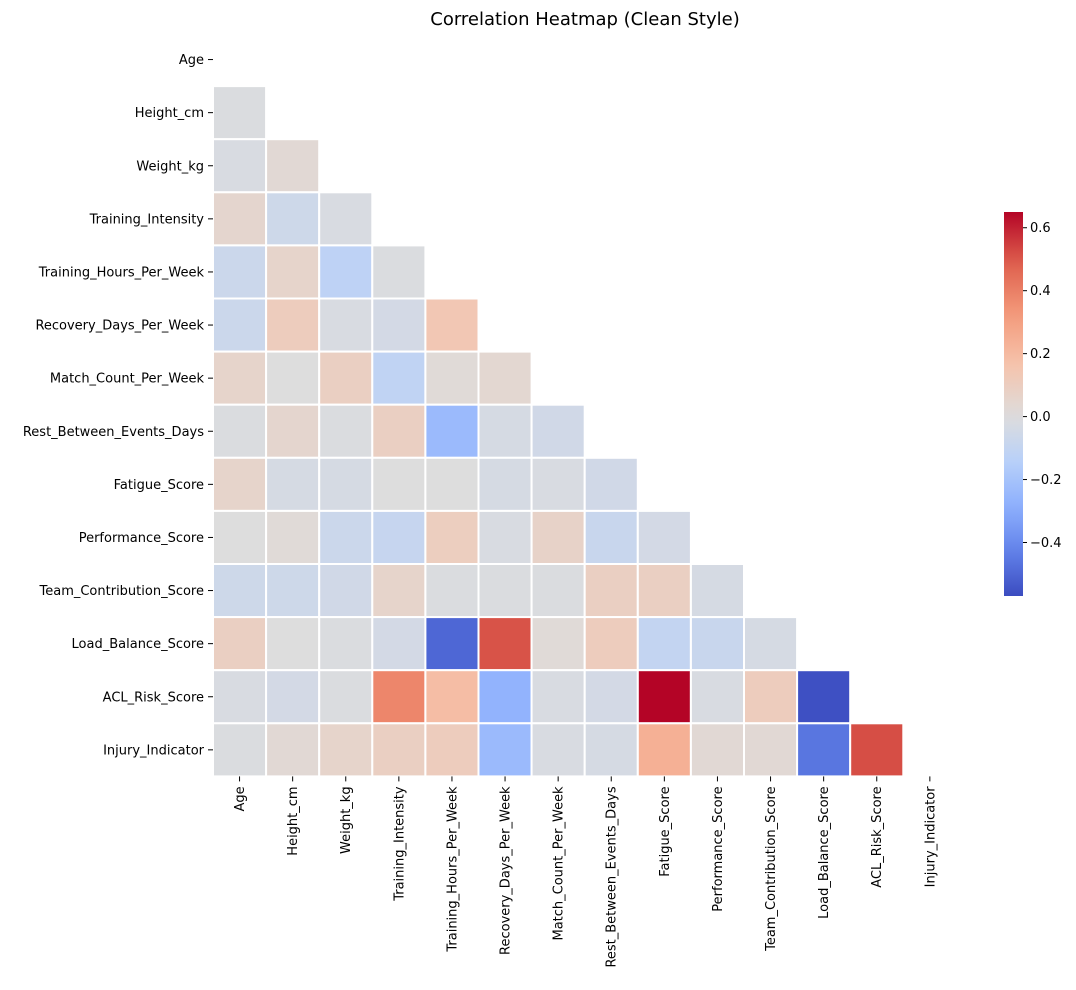 The height and width of the screenshot is (990, 1076). Describe the element at coordinates (1040, 228) in the screenshot. I see `colorbar-tick-label: 0.6` at that location.